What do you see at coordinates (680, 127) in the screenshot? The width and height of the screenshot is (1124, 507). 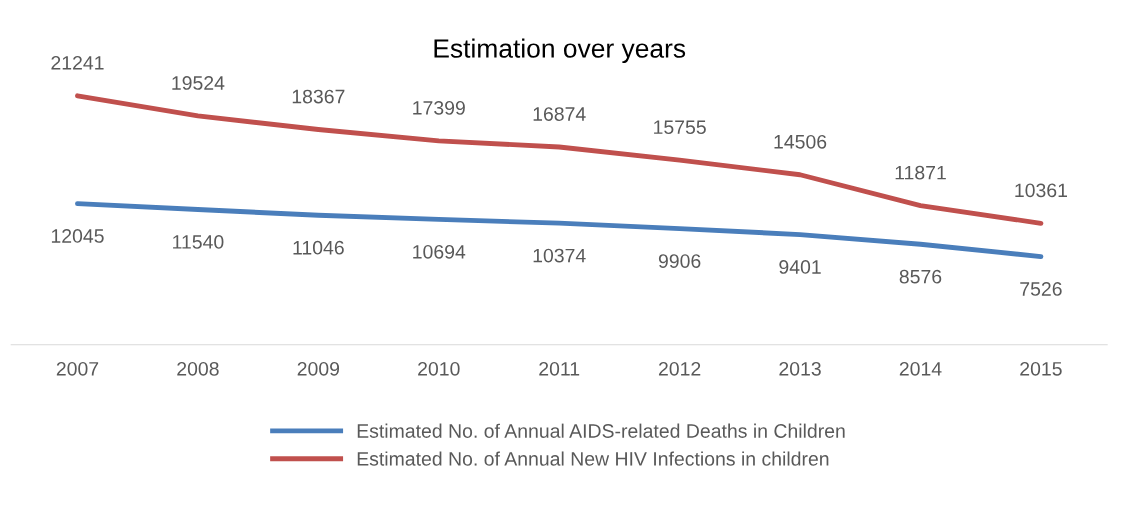 I see `data-label: 15755` at bounding box center [680, 127].